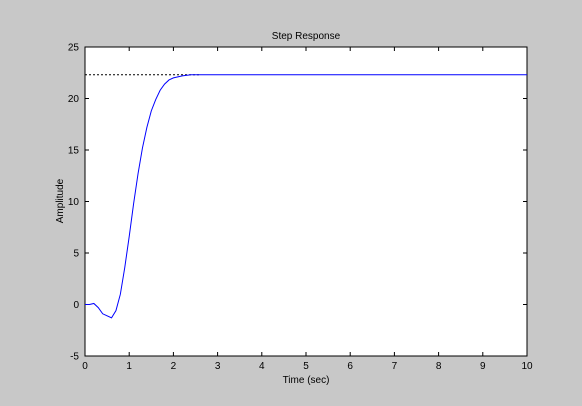 The image size is (582, 406). I want to click on x-tick-label: 3, so click(218, 366).